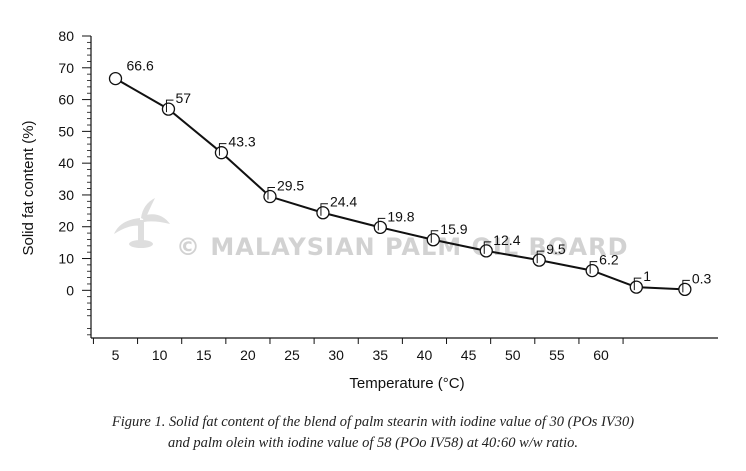  I want to click on data-point-group: 57, so click(176, 103).